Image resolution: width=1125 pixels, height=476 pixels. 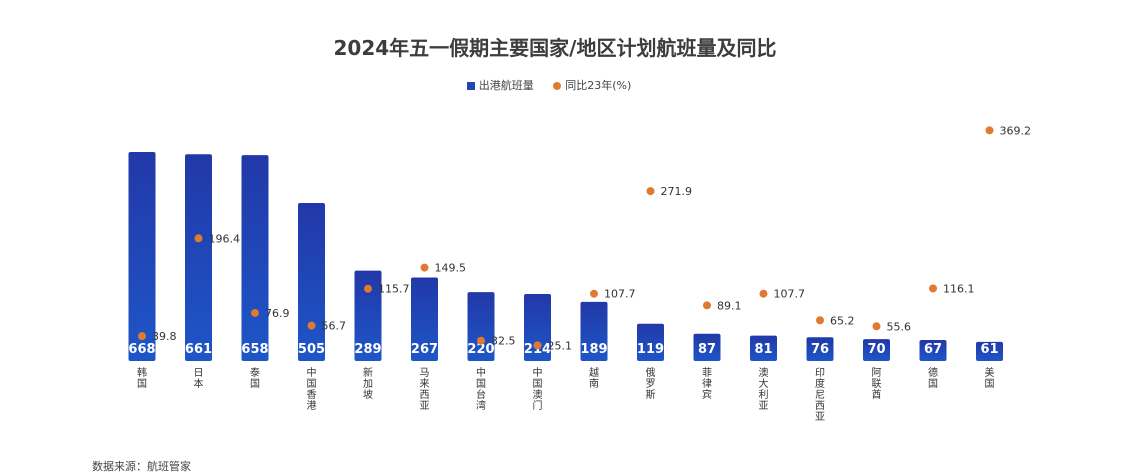 I want to click on yoy-value-label: 116.1, so click(x=959, y=288).